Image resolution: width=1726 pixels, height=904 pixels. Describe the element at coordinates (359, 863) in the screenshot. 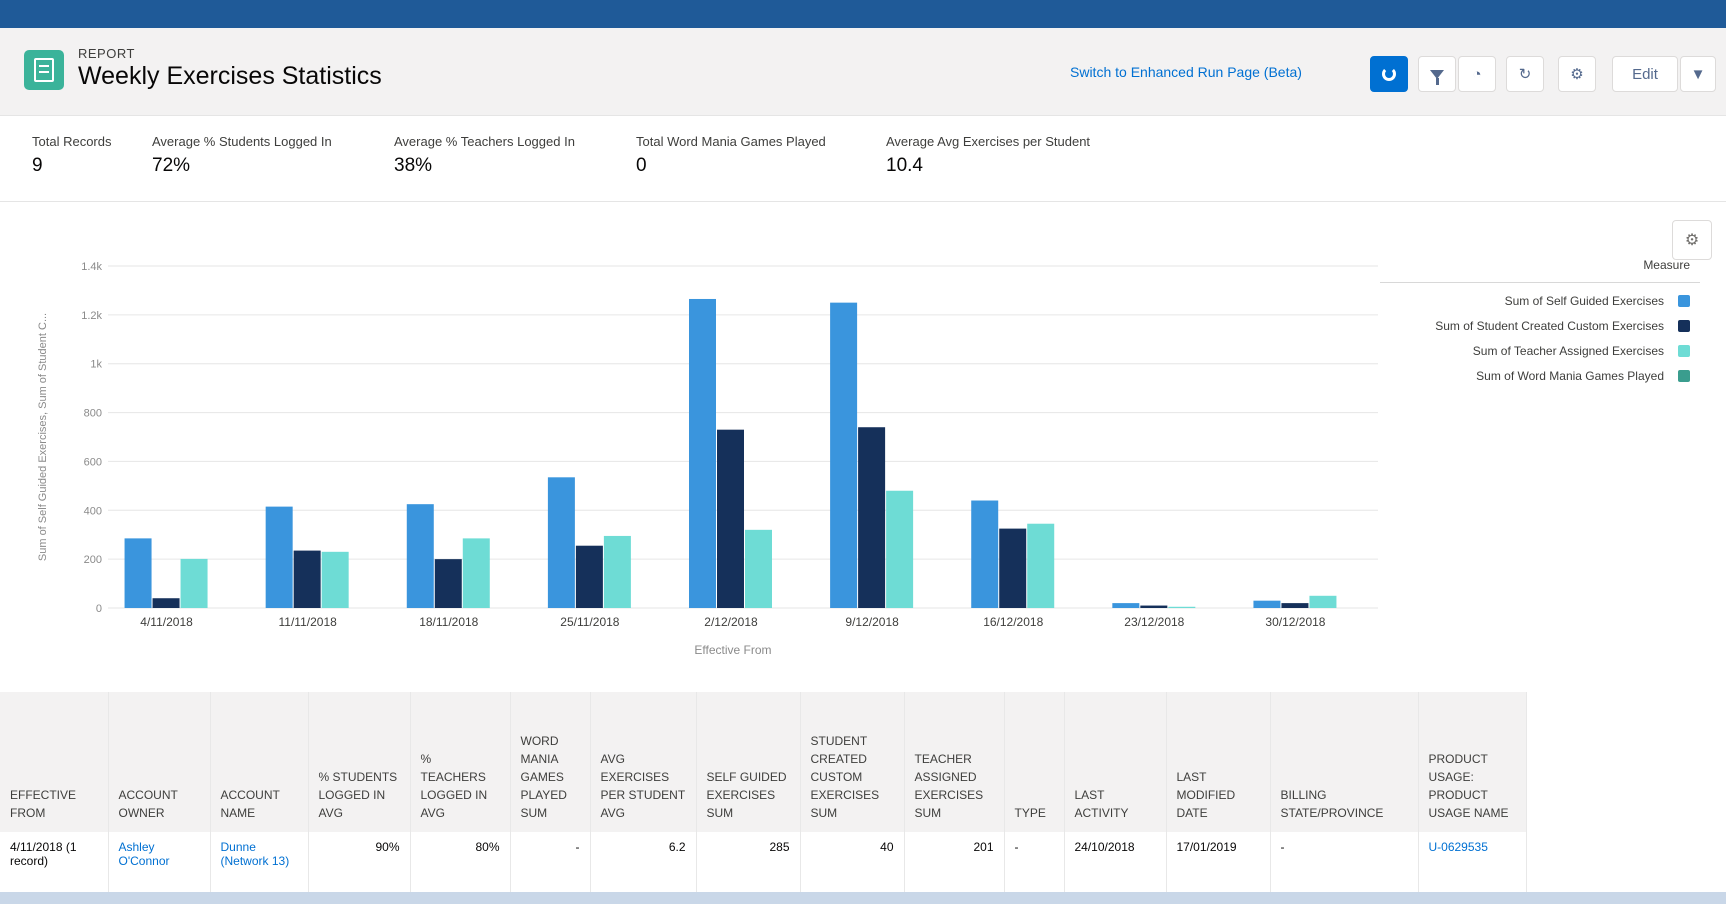

I see `cell-students-logged-in: 90%` at that location.